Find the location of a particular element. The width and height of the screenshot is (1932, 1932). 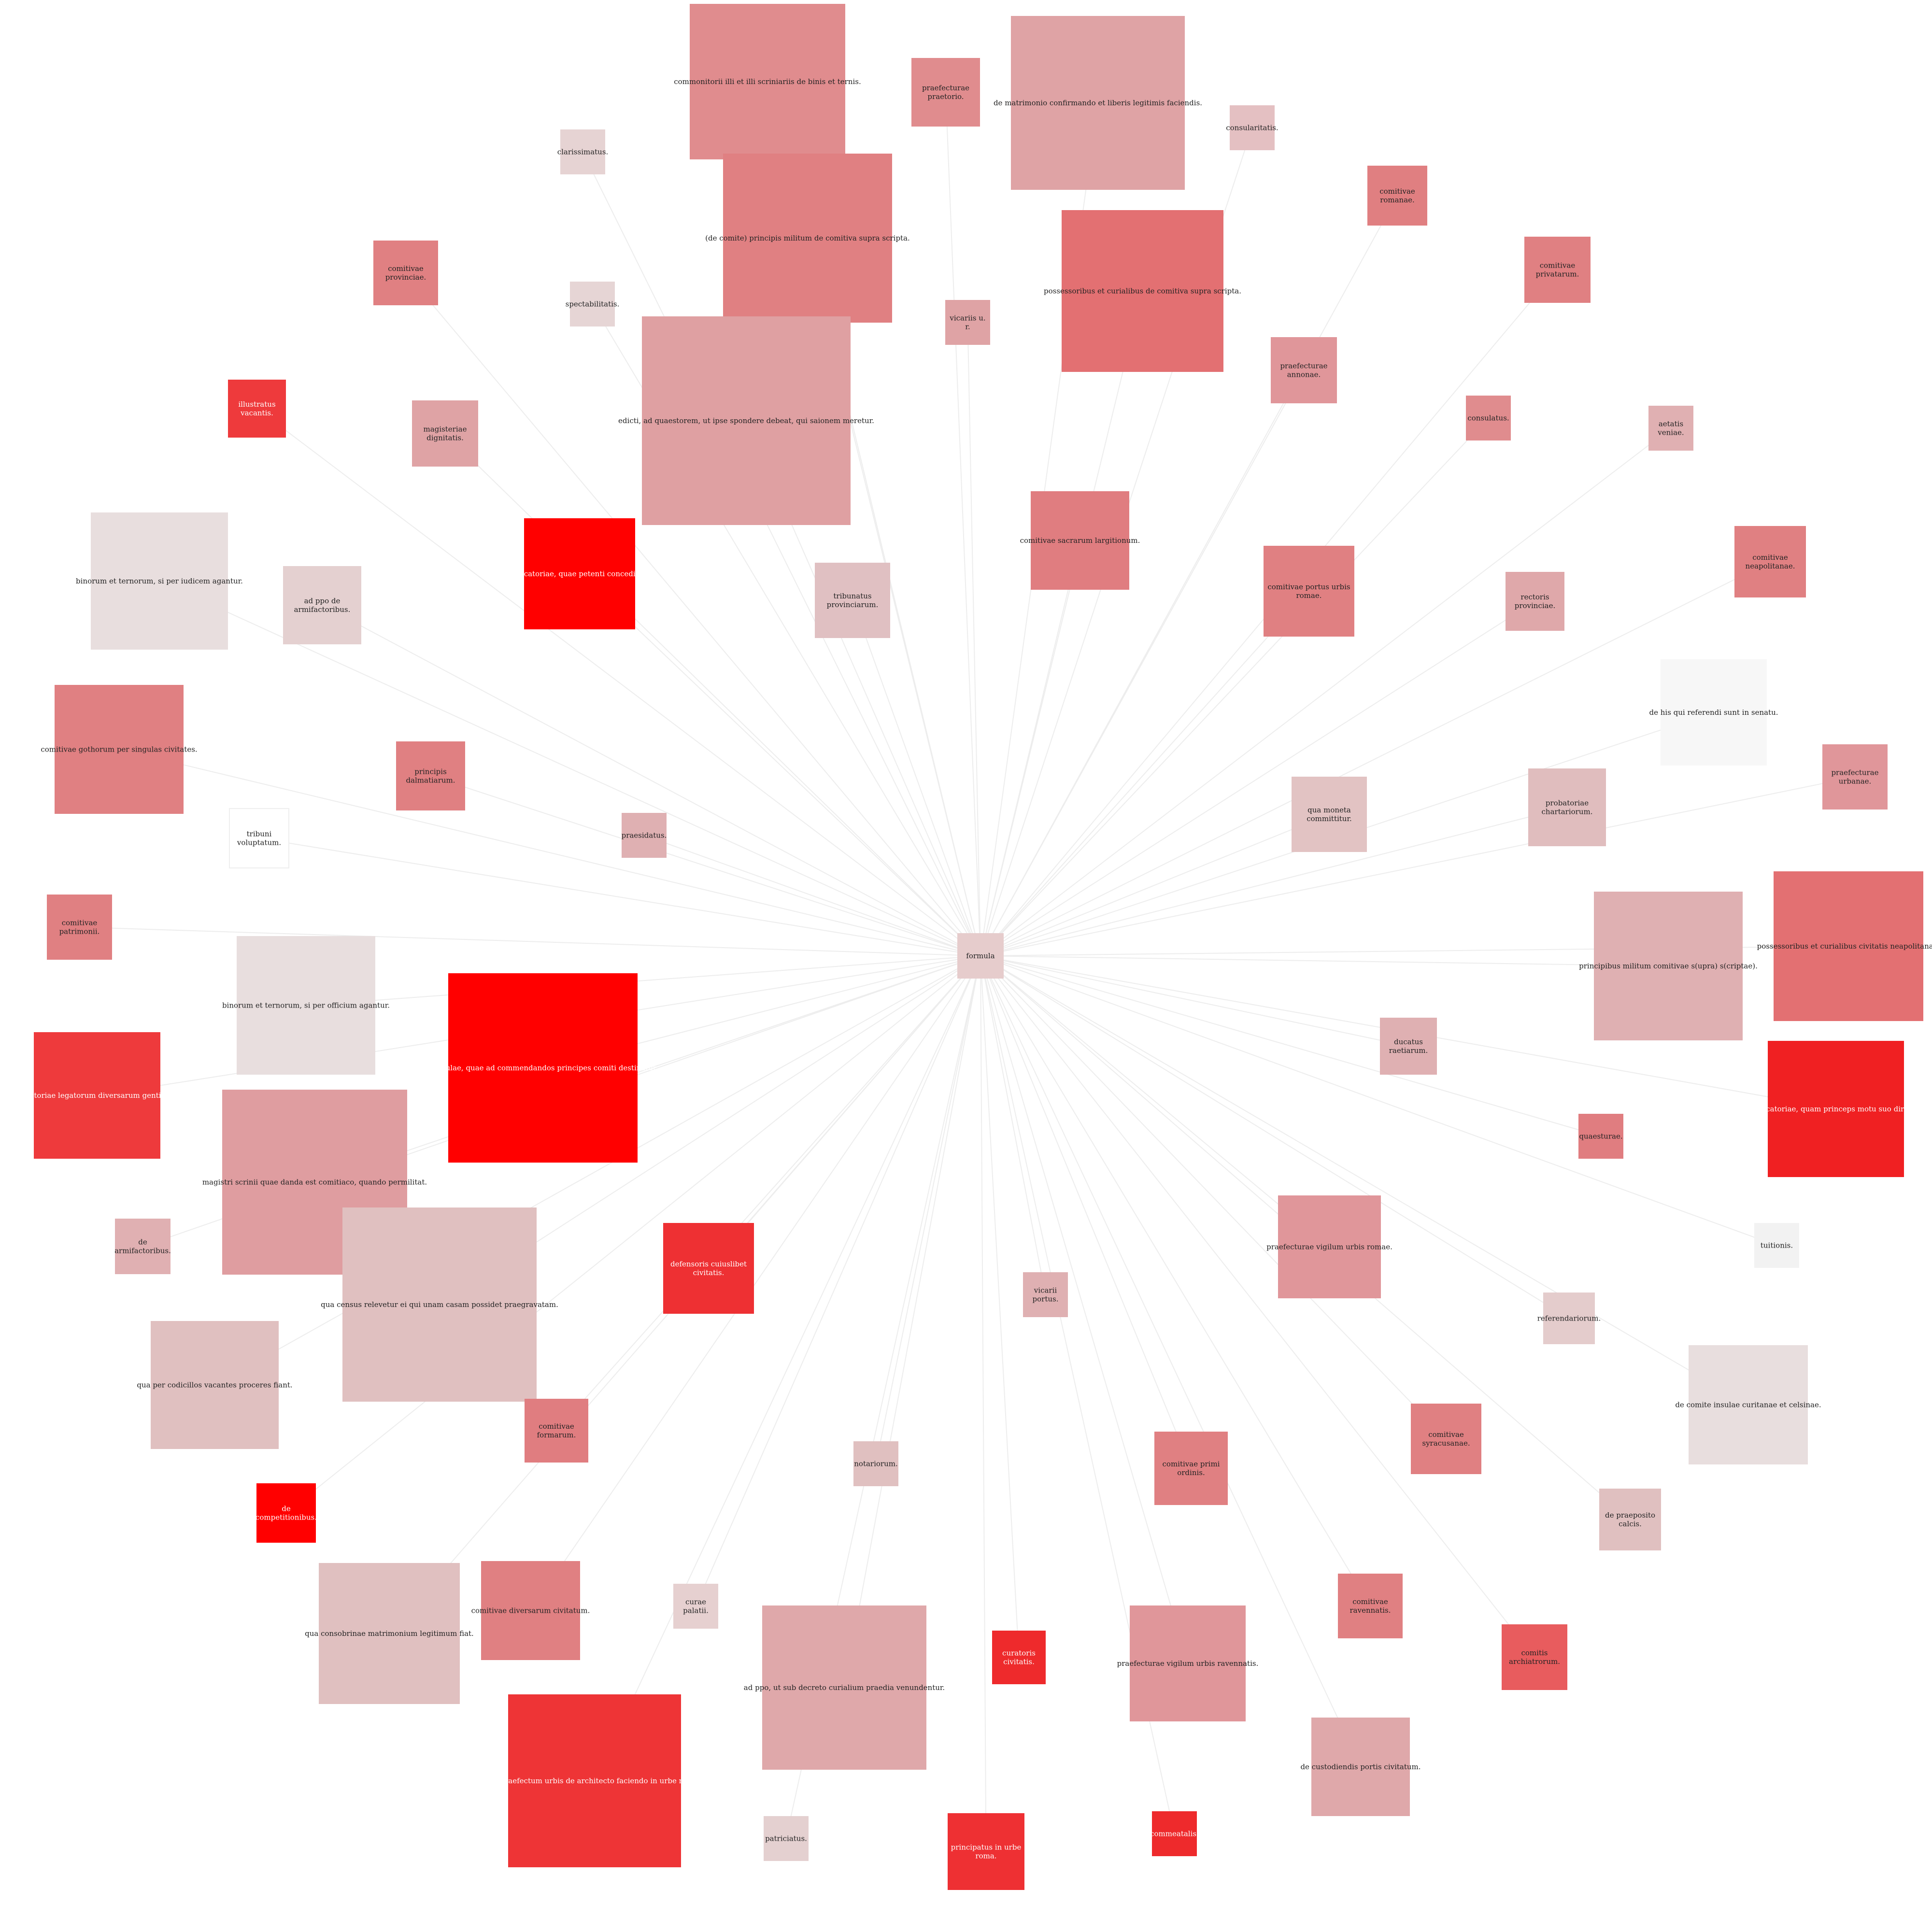

node-label: comitivae diversarum civitatum. is located at coordinates (530, 1610).